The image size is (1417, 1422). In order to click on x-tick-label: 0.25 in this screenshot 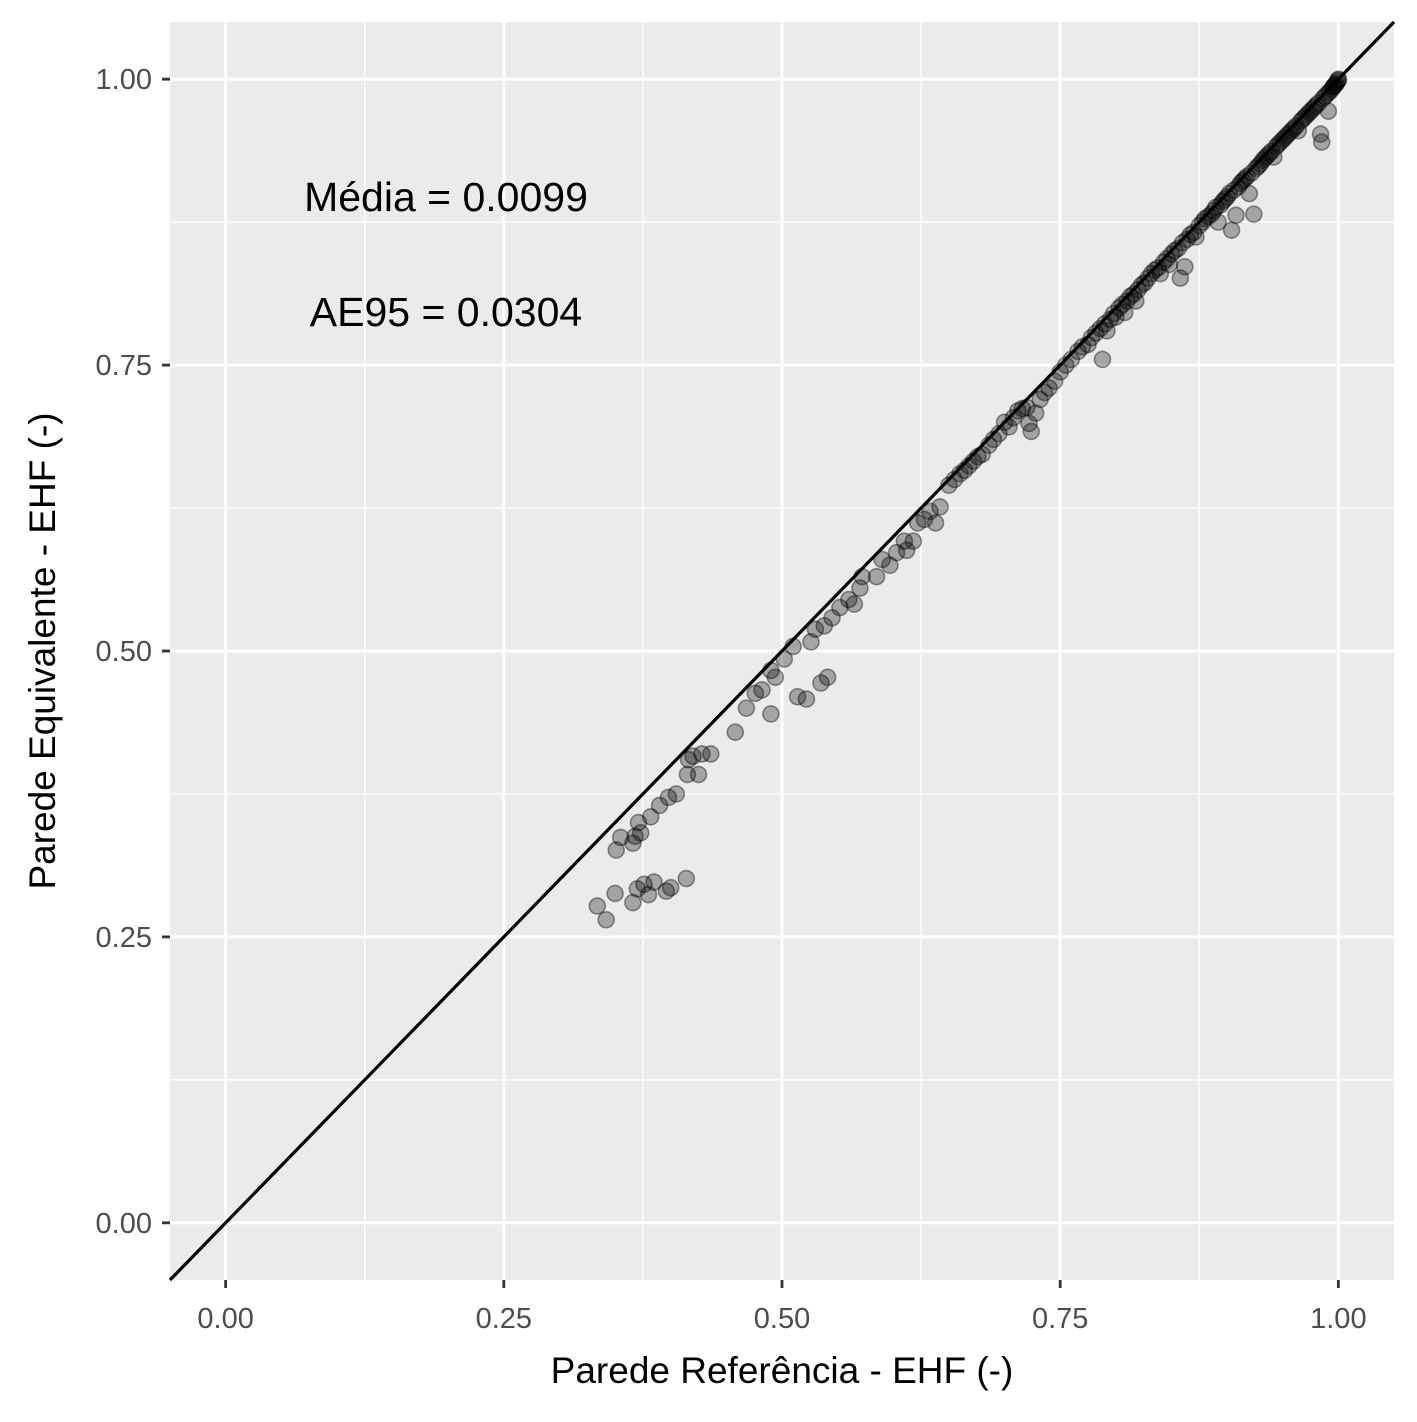, I will do `click(504, 1319)`.